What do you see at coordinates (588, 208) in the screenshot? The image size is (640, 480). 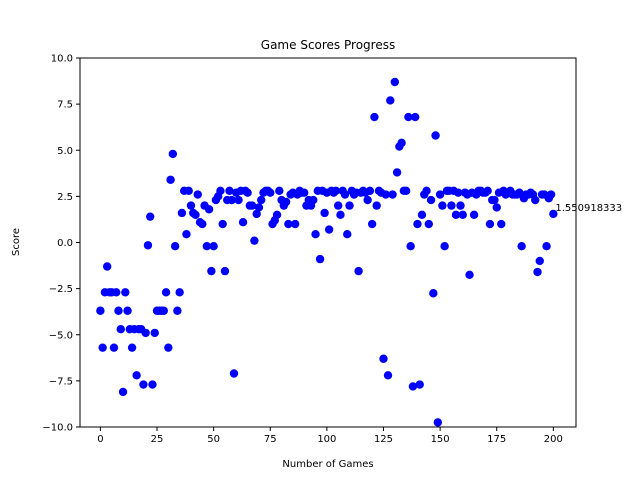 I see `point-annotation: 1.550918333` at bounding box center [588, 208].